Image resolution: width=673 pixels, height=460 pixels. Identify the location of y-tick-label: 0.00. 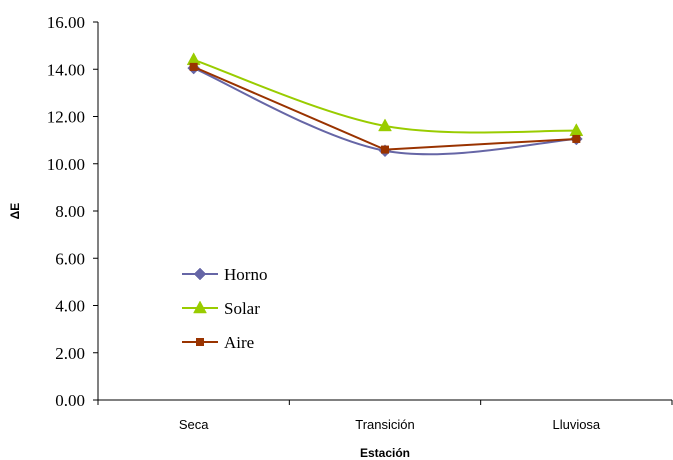
(70, 400).